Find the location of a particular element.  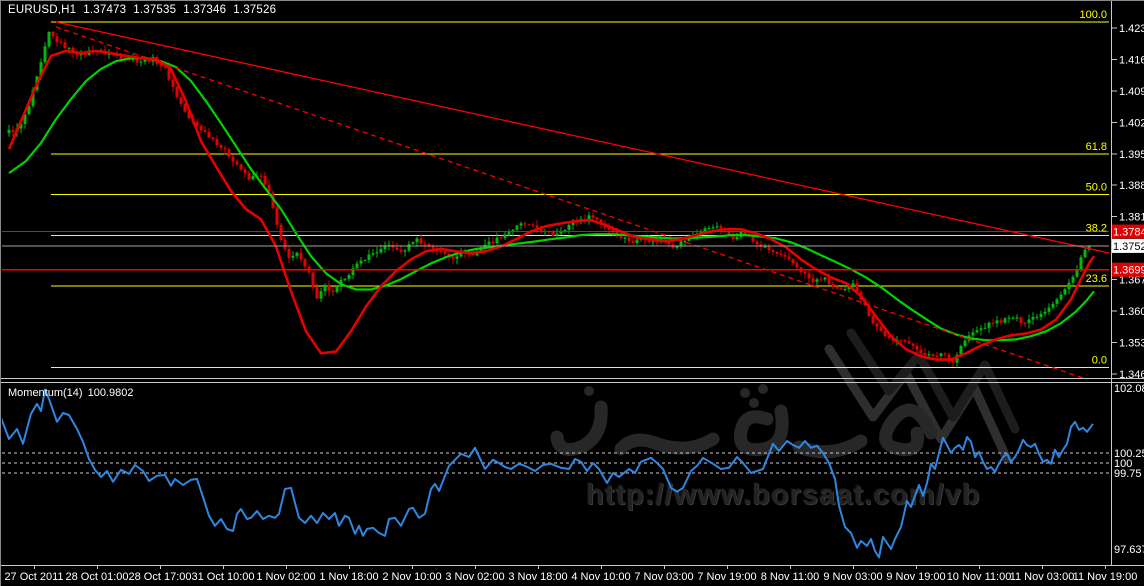

time-axis-label: 28 Oct 17:00 is located at coordinates (160, 577).